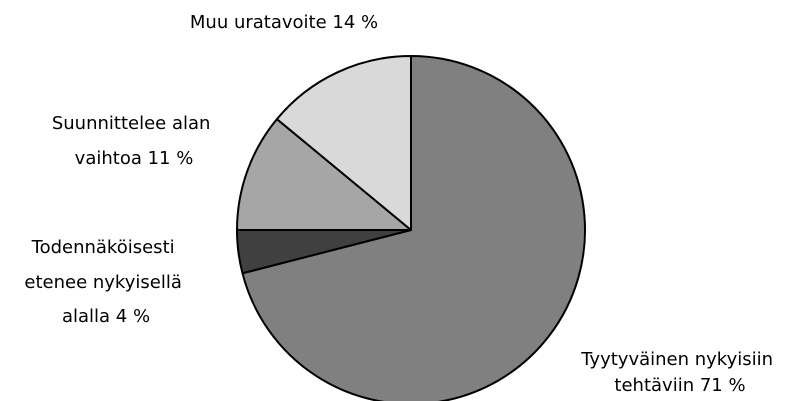 The width and height of the screenshot is (799, 401). I want to click on slice-label-muu: Muu uratavoite 14 %, so click(284, 22).